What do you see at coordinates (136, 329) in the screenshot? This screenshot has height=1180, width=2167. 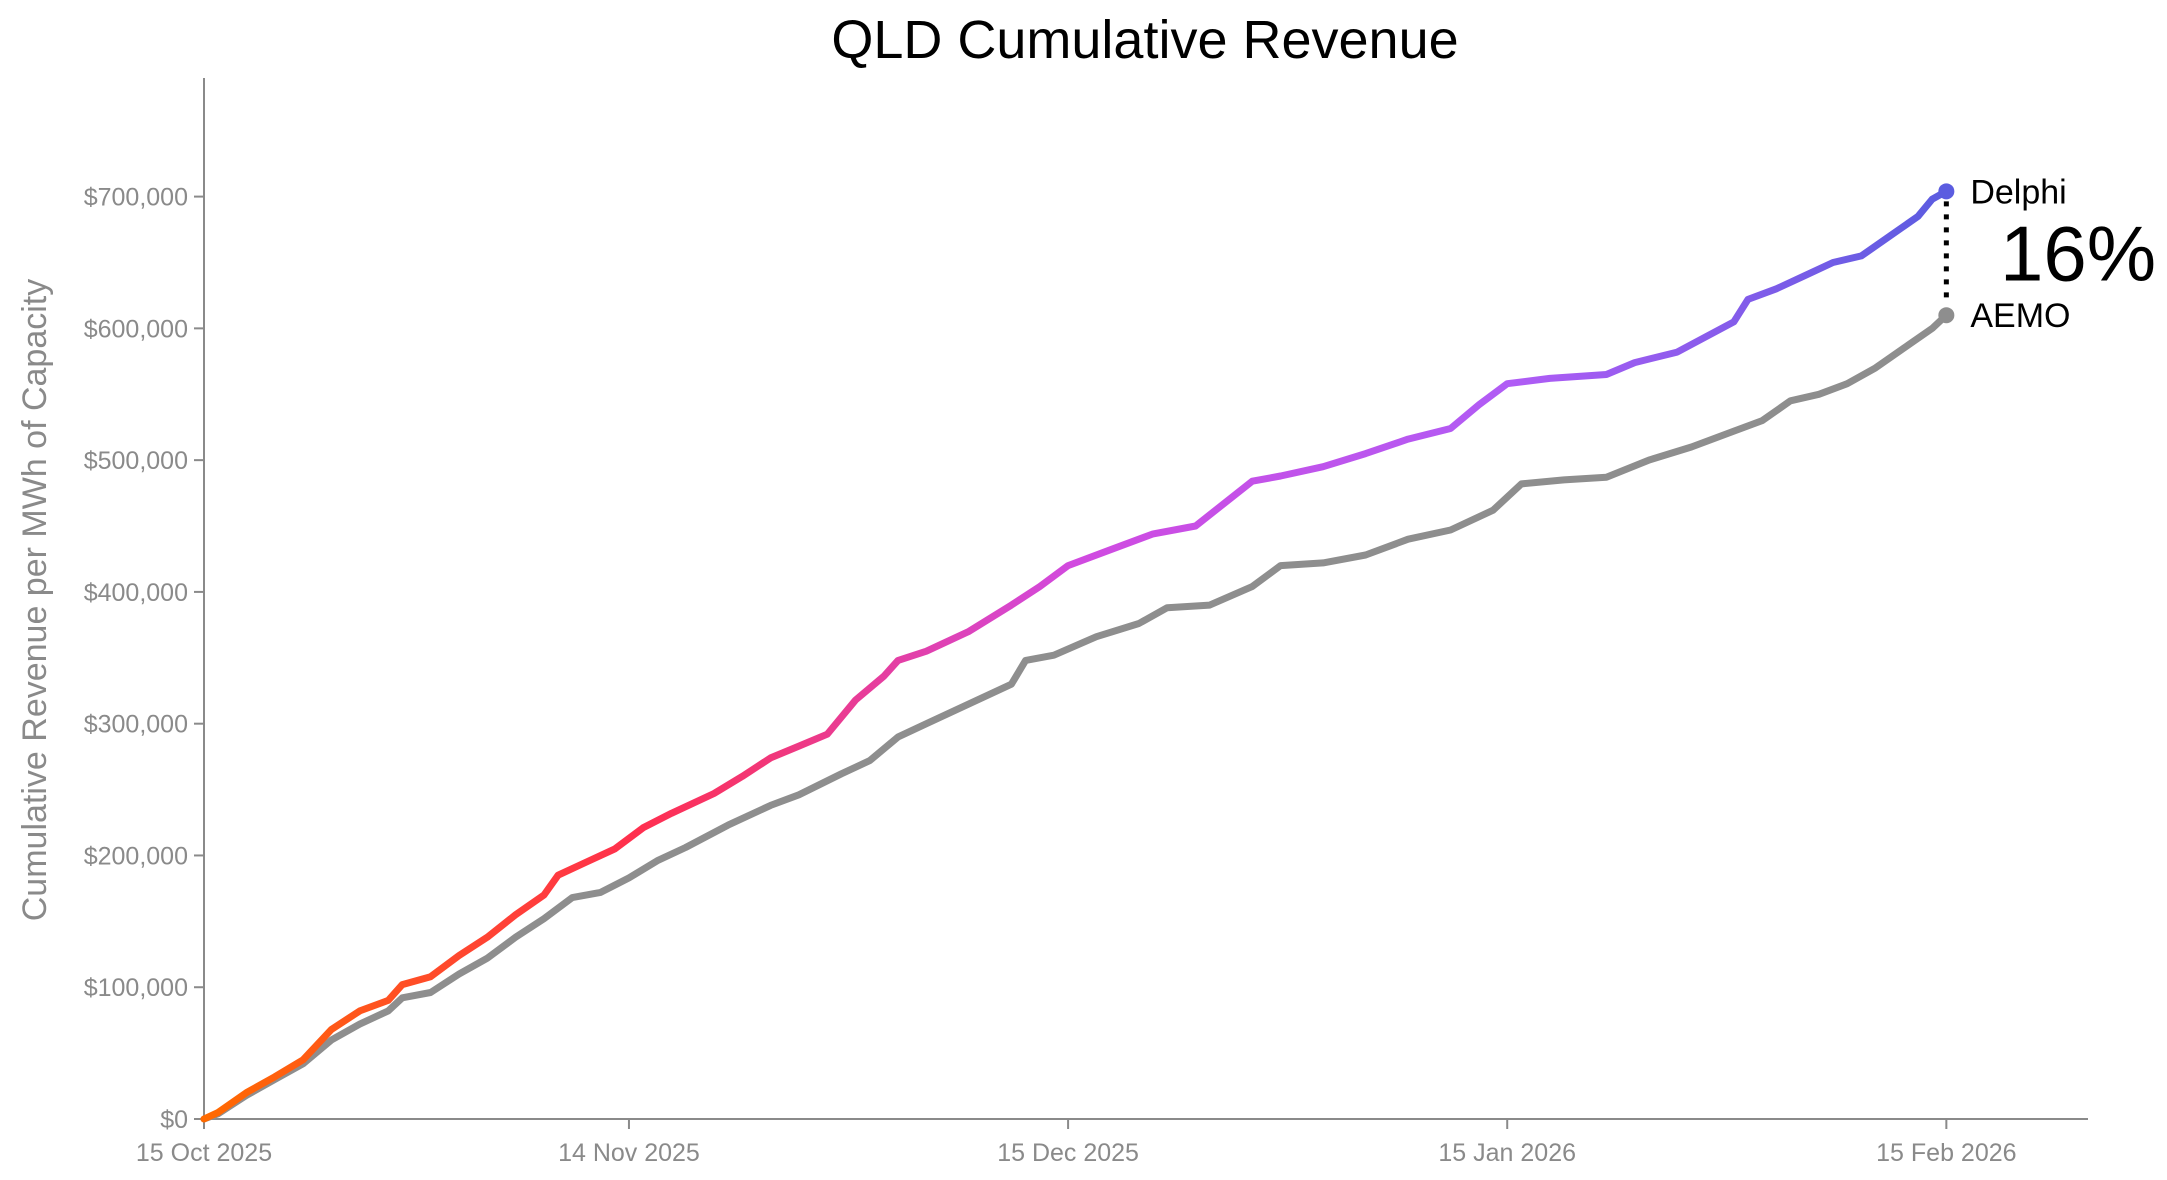 I see `y-tick-label: $600,000` at bounding box center [136, 329].